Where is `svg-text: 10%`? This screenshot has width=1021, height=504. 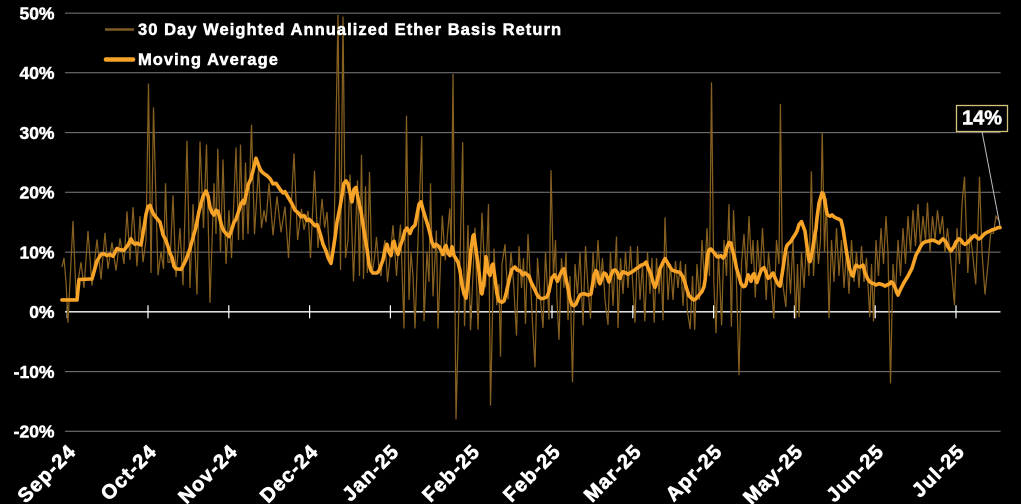 svg-text: 10% is located at coordinates (36, 252).